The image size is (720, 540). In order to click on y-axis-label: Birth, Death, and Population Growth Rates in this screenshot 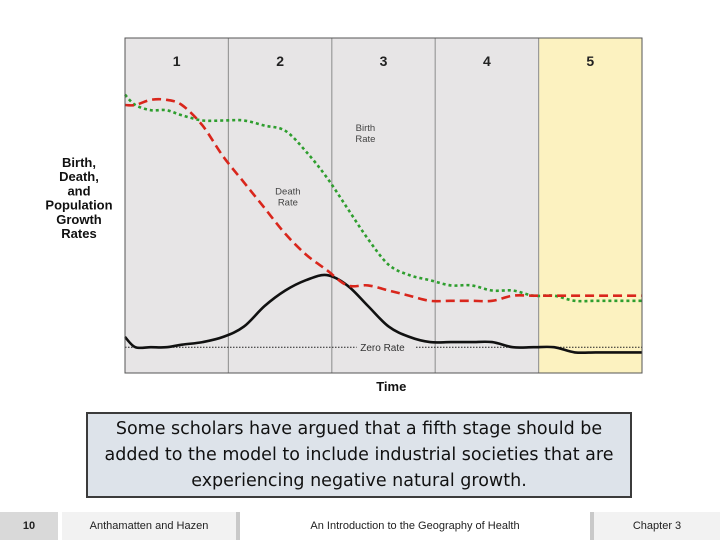, I will do `click(78, 198)`.